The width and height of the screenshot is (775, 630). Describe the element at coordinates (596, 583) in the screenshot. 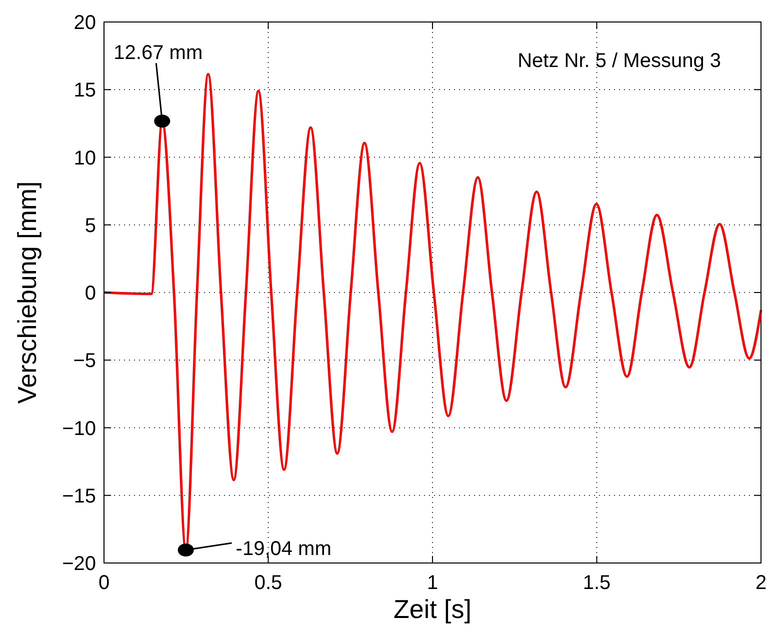

I see `x-tick-label: 1.5` at that location.